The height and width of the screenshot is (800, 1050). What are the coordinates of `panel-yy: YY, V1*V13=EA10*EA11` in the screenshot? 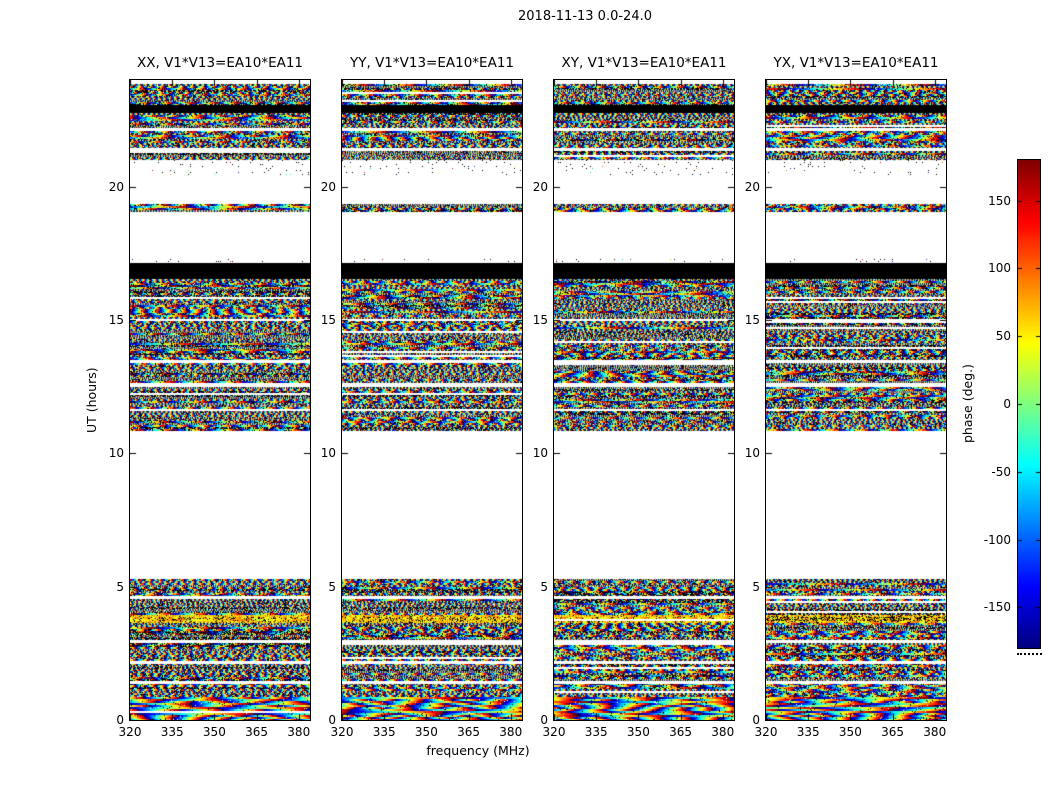 It's located at (432, 388).